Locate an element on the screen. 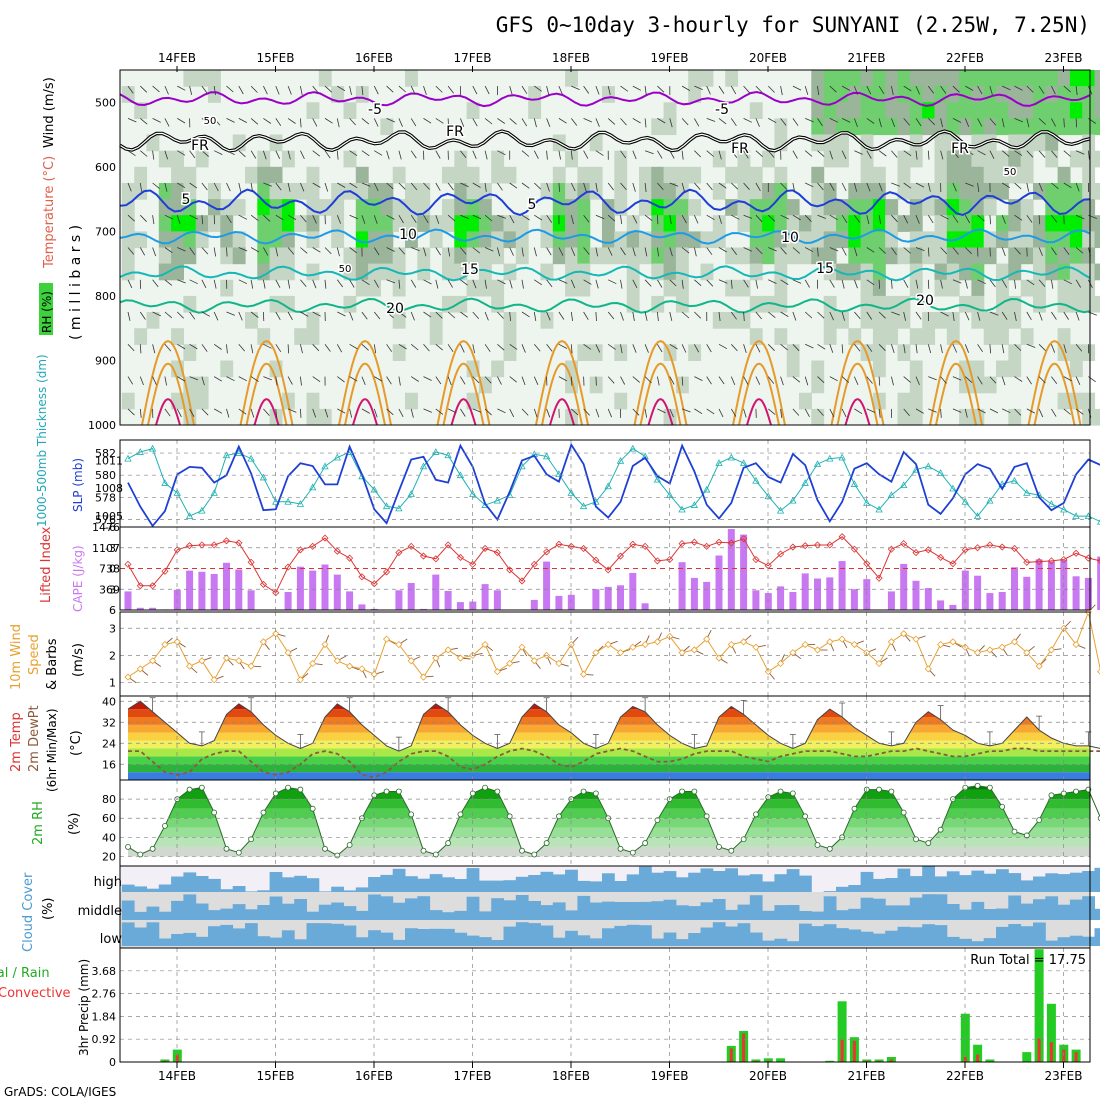  rh-legend-swatch is located at coordinates (46, 309).